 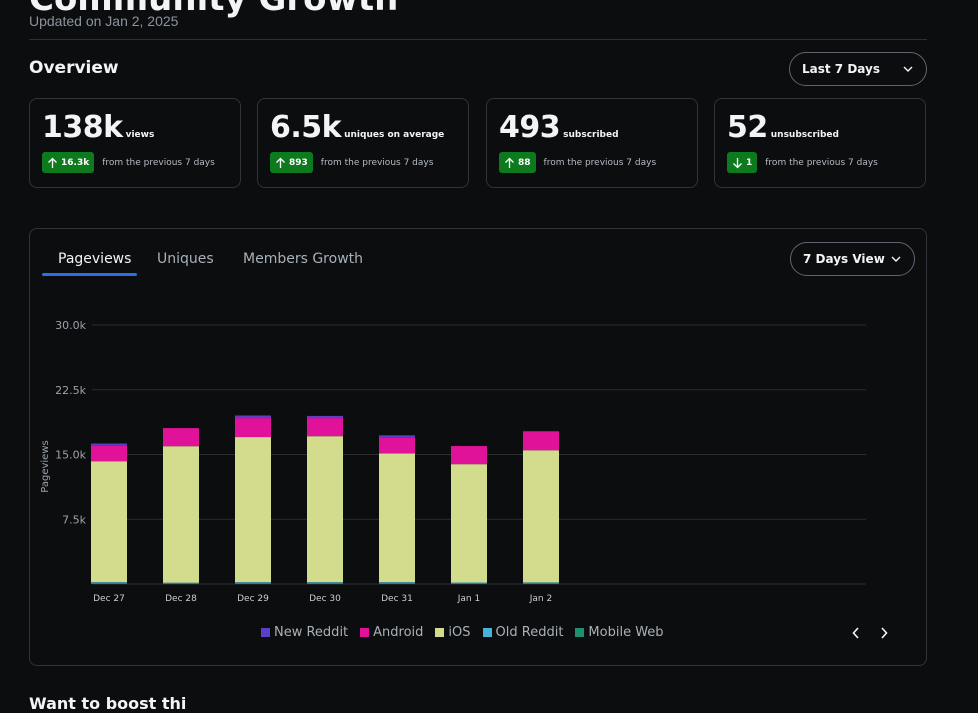 I want to click on legend-label: Android, so click(x=398, y=632).